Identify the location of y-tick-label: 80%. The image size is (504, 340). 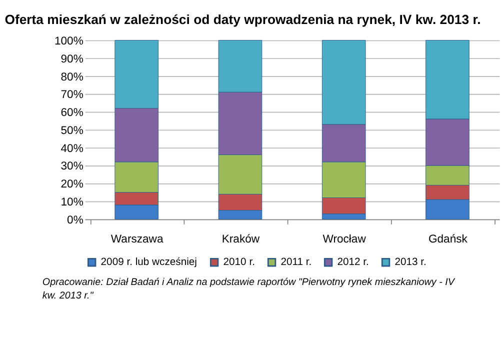
(72, 77).